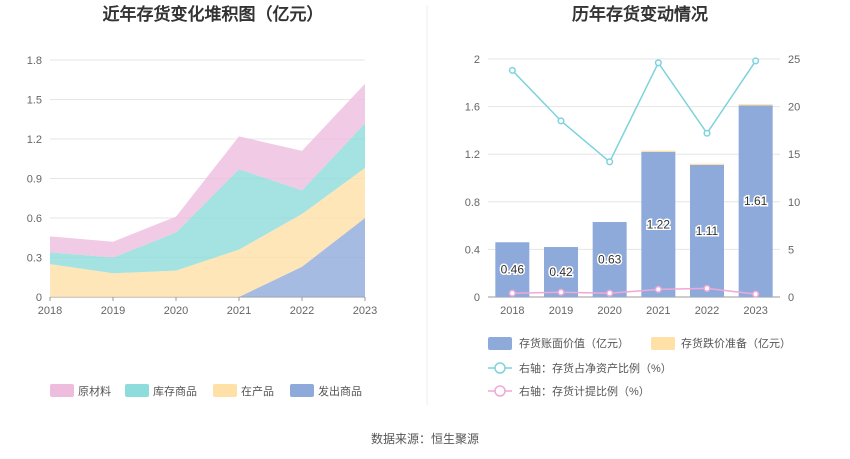 The height and width of the screenshot is (459, 850). What do you see at coordinates (472, 179) in the screenshot?
I see `right-left-y-axis: 0 0.4 0.8 1.2 1.6 2` at bounding box center [472, 179].